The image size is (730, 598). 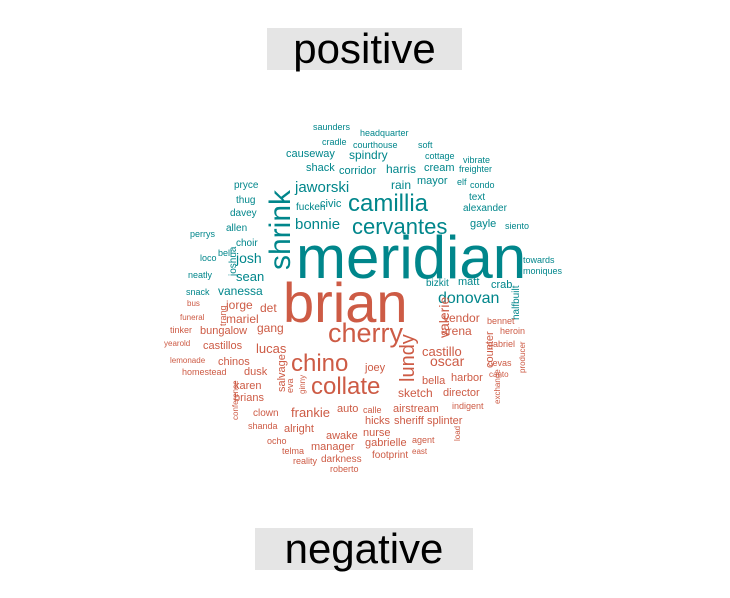 What do you see at coordinates (366, 333) in the screenshot?
I see `word-negative: cherry` at bounding box center [366, 333].